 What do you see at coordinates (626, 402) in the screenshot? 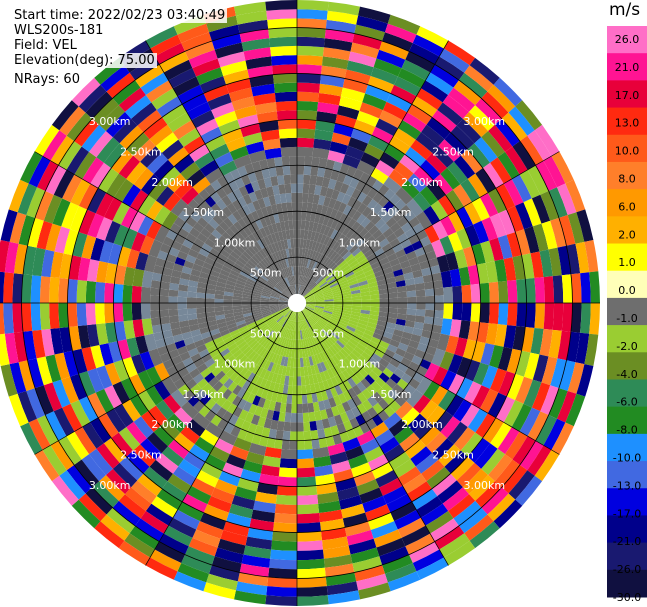
I see `colorbar-tick-label: -6.0` at bounding box center [626, 402].